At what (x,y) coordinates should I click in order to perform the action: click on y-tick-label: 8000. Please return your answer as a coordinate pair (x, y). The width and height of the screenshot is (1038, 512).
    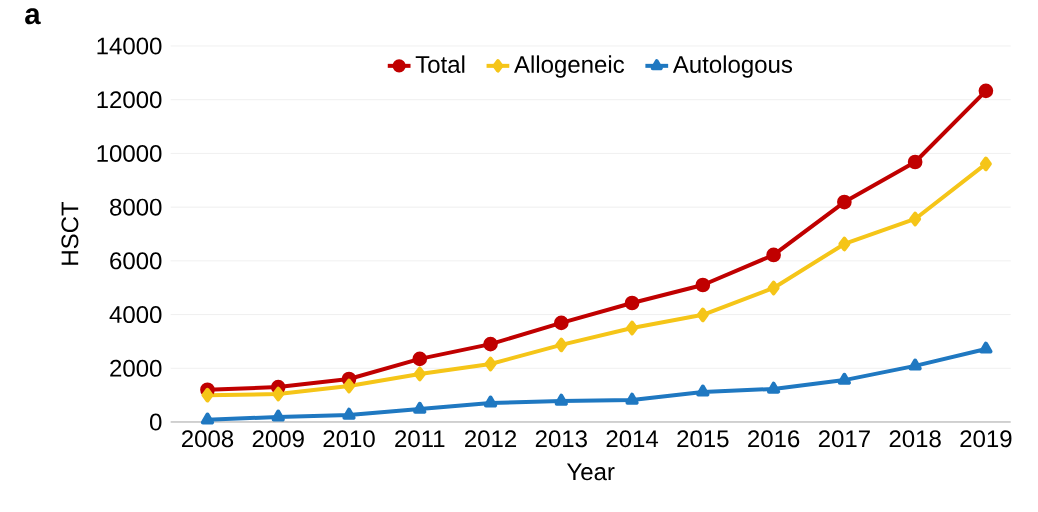
    Looking at the image, I should click on (136, 207).